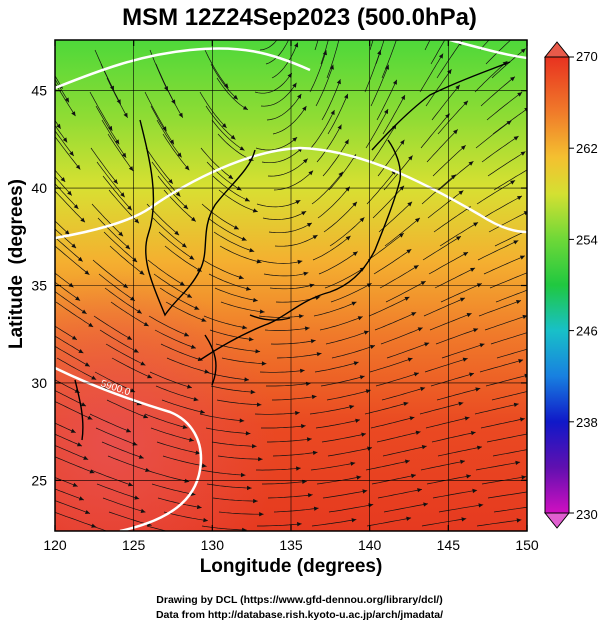 The height and width of the screenshot is (625, 599). What do you see at coordinates (291, 545) in the screenshot?
I see `x-tick-label: 135` at bounding box center [291, 545].